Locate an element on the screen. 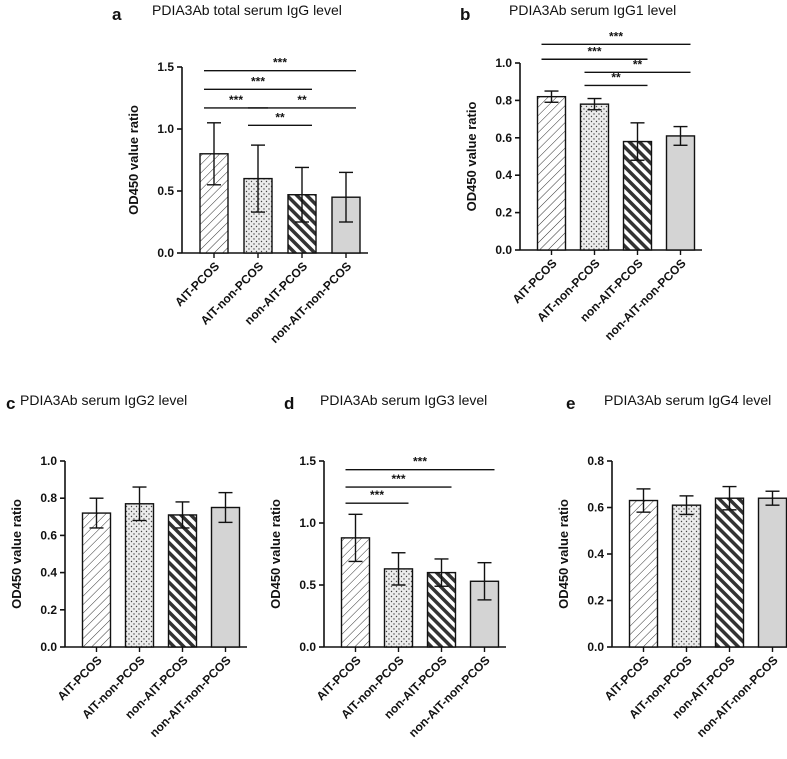 This screenshot has height=759, width=787. panel-letter-a: a is located at coordinates (117, 14).